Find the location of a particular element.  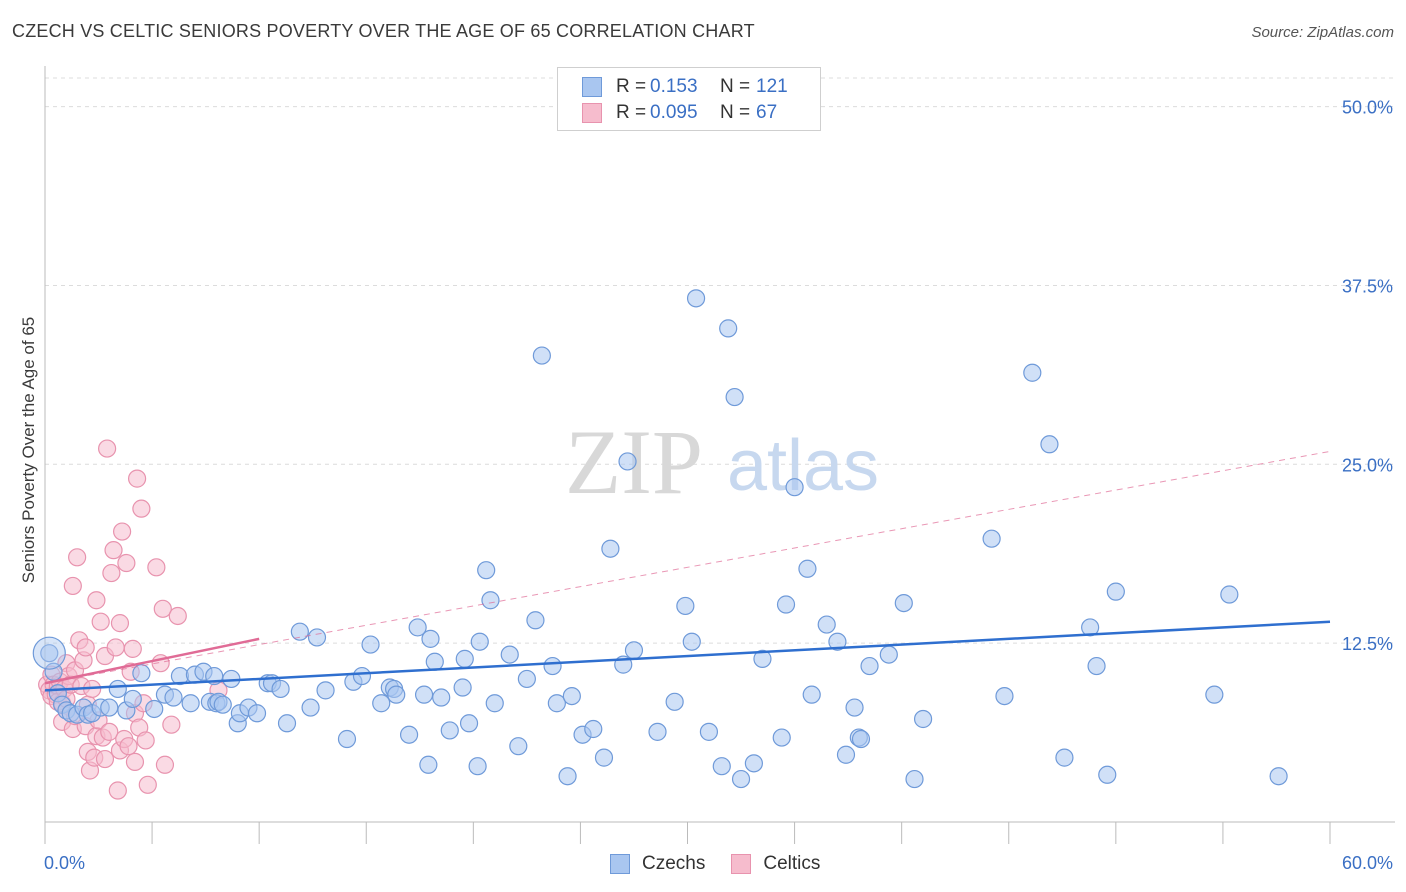

watermark-atlas: atlas is located at coordinates (803, 466).